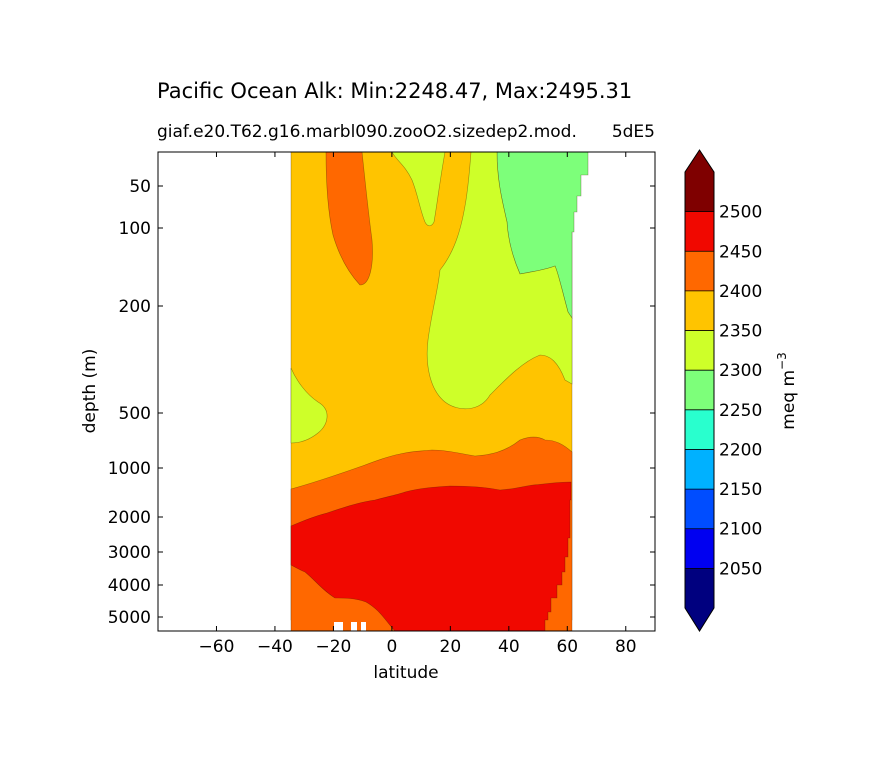 The image size is (879, 765). Describe the element at coordinates (275, 647) in the screenshot. I see `x-tick-label: −40` at that location.